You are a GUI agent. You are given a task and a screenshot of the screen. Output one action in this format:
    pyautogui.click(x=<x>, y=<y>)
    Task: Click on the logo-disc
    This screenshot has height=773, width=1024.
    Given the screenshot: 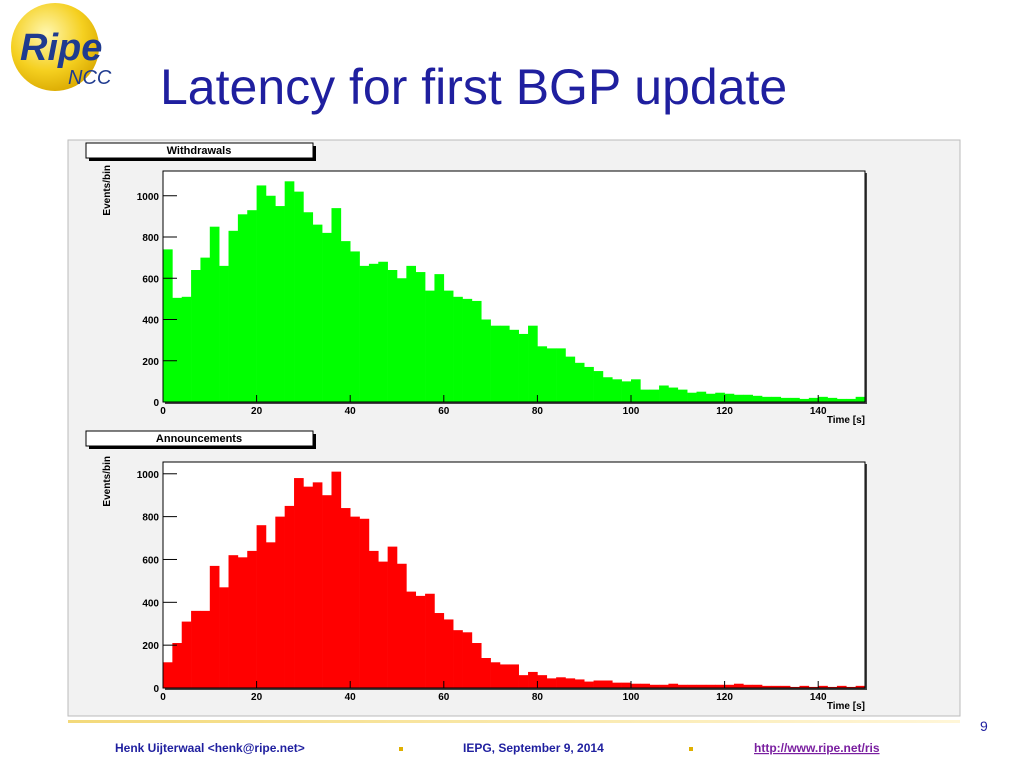 What is the action you would take?
    pyautogui.click(x=55, y=47)
    